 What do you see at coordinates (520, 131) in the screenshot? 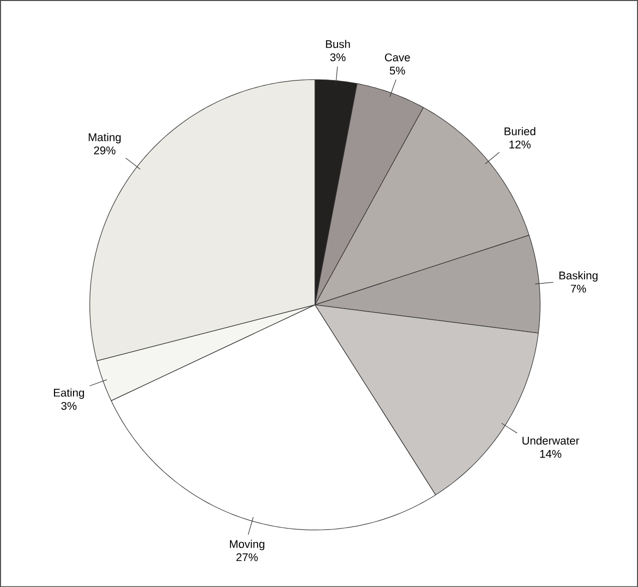
I see `slice-label: Buried` at bounding box center [520, 131].